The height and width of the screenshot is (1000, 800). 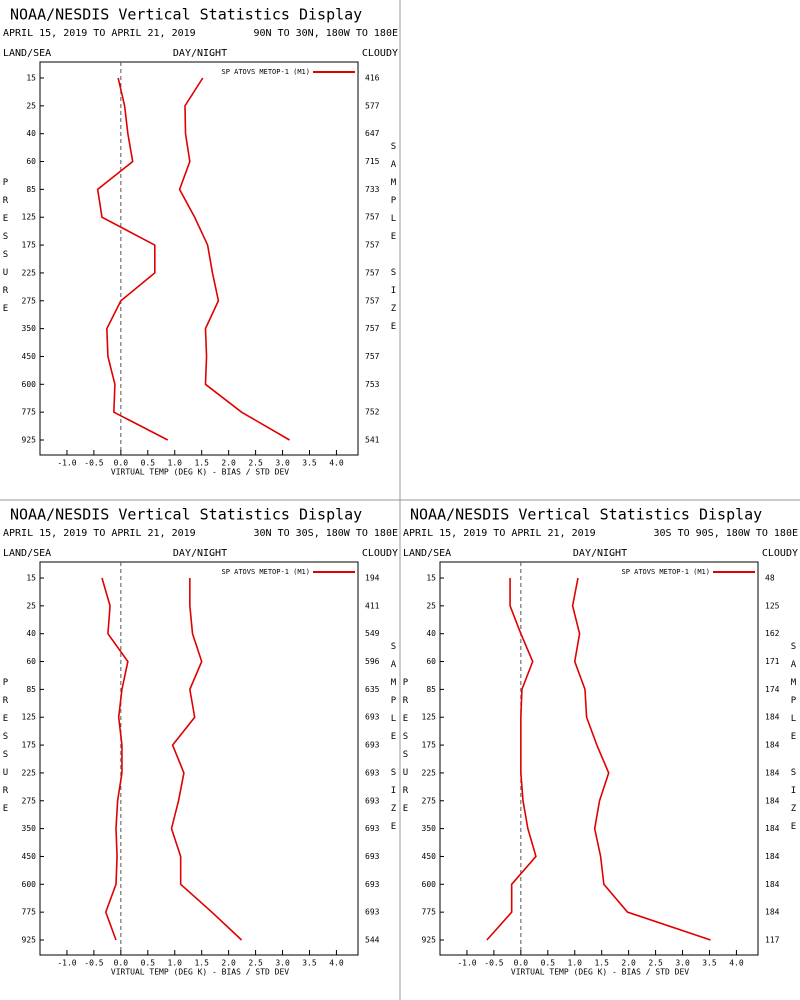 What do you see at coordinates (372, 161) in the screenshot?
I see `sample-size: 715` at bounding box center [372, 161].